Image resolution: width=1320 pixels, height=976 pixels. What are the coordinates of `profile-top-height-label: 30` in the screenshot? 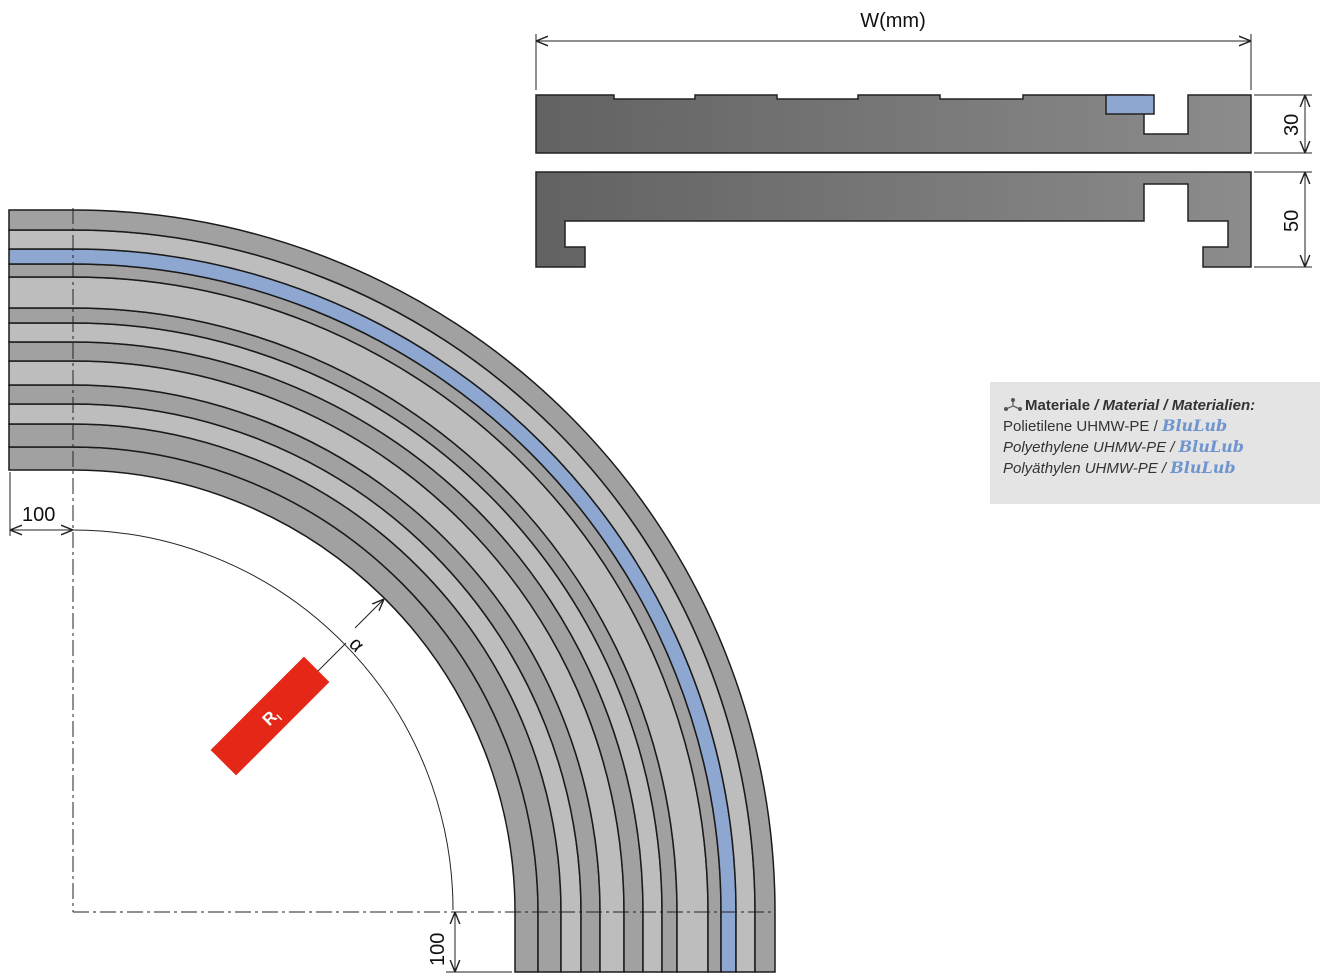 It's located at (1292, 125).